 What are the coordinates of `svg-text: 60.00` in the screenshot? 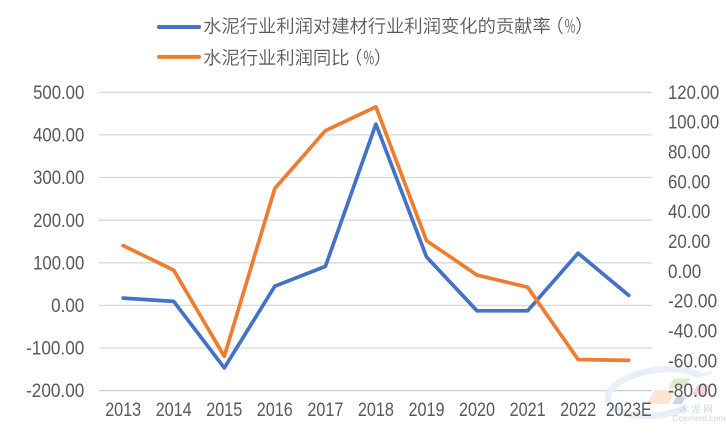 It's located at (689, 182).